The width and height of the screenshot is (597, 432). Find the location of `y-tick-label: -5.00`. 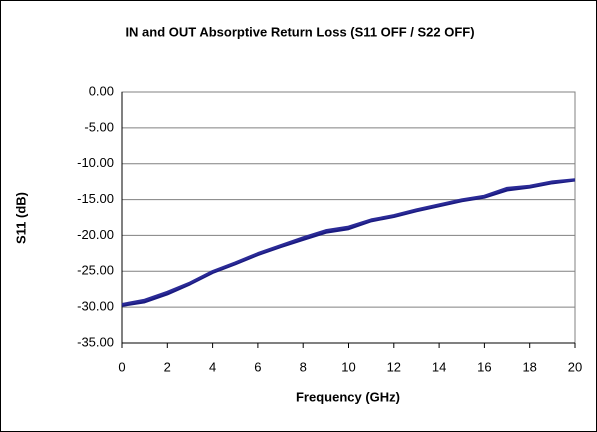

y-tick-label: -5.00 is located at coordinates (99, 126).